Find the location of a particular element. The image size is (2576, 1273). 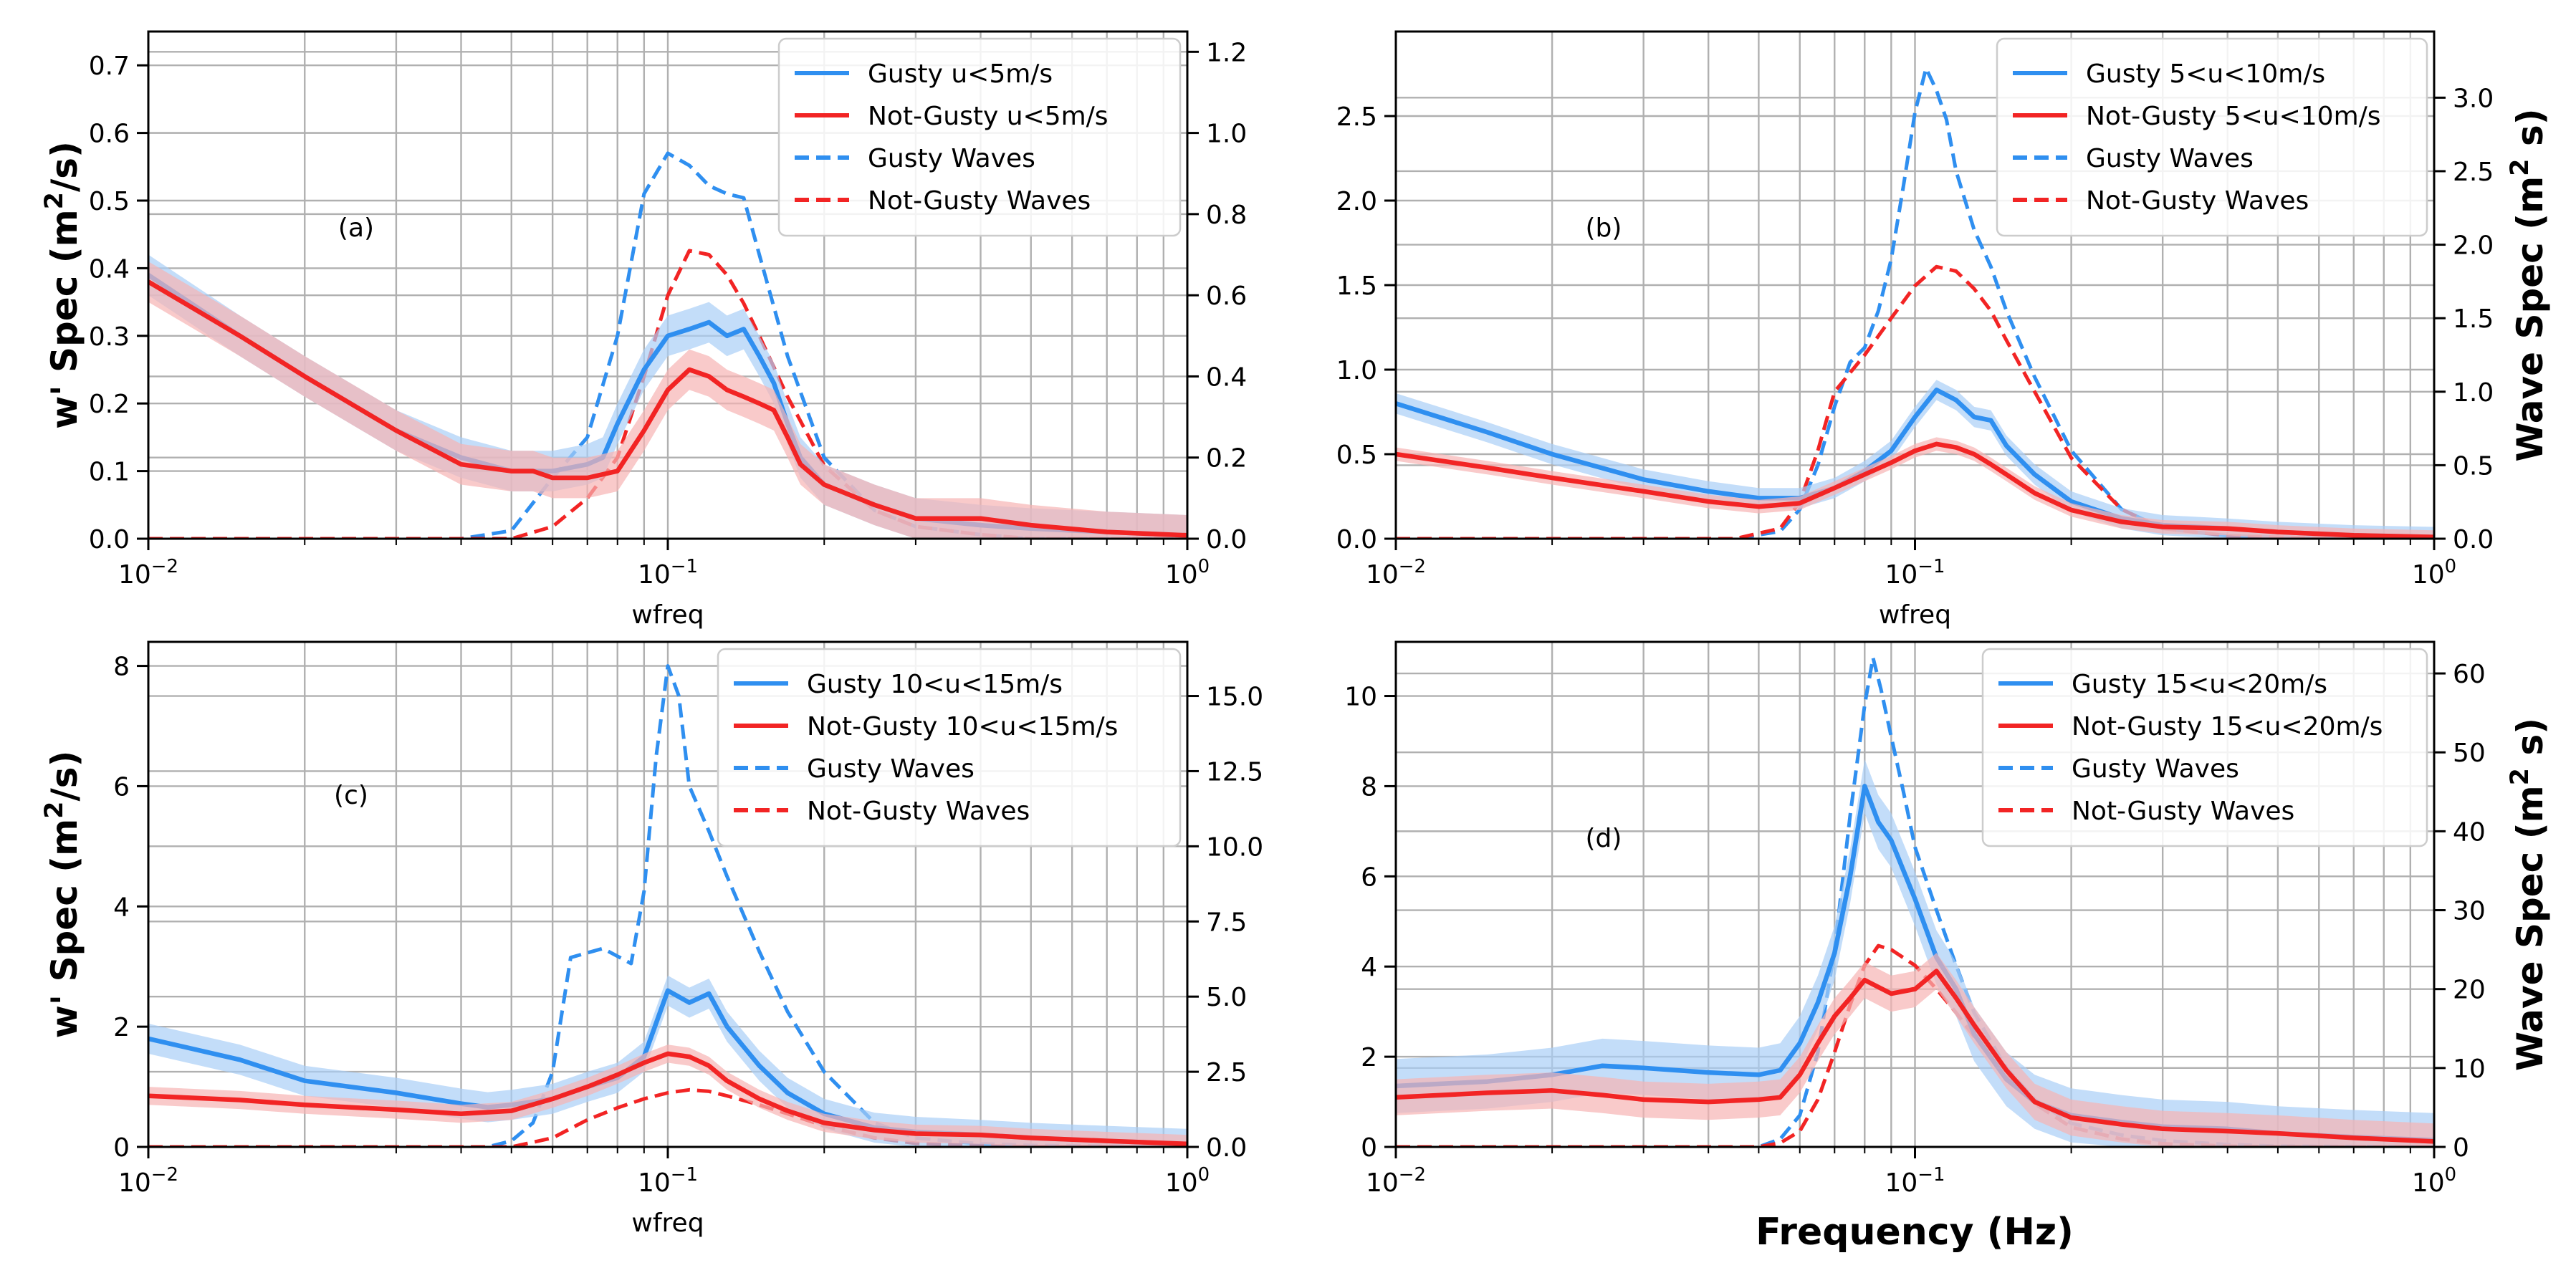

y-tick-label-right: 12.5 is located at coordinates (1234, 772).